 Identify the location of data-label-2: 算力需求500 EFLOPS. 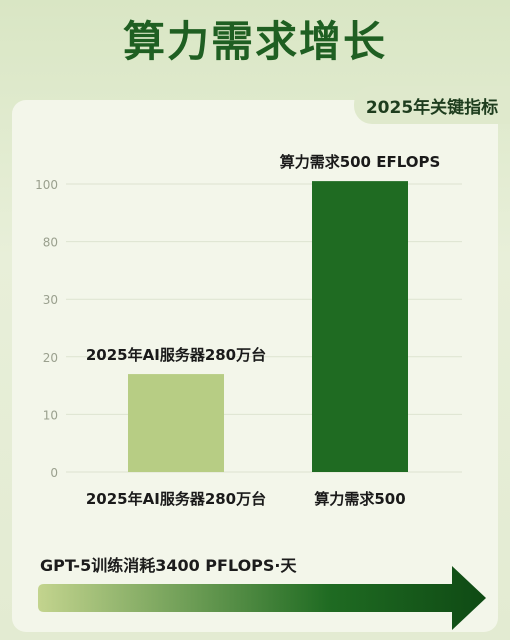
(360, 162).